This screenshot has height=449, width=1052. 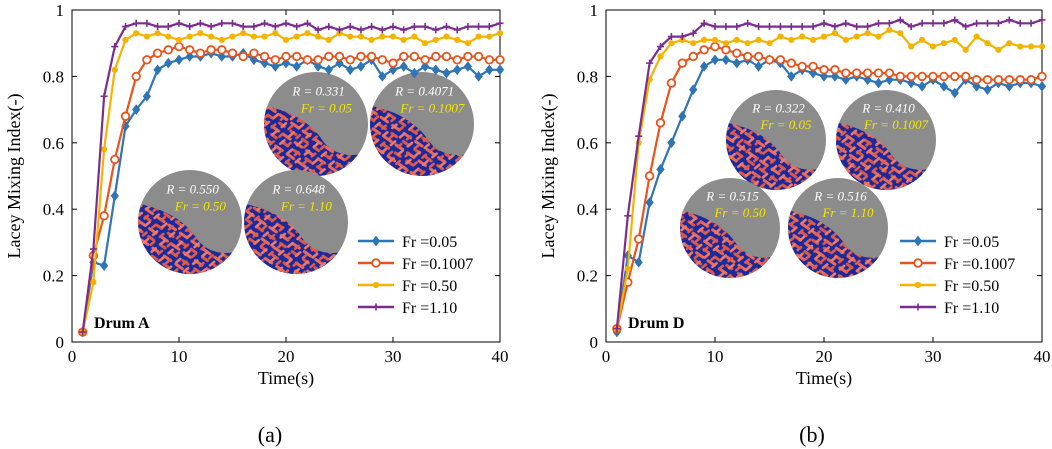 I want to click on legend-swatch-marker, so click(x=376, y=241).